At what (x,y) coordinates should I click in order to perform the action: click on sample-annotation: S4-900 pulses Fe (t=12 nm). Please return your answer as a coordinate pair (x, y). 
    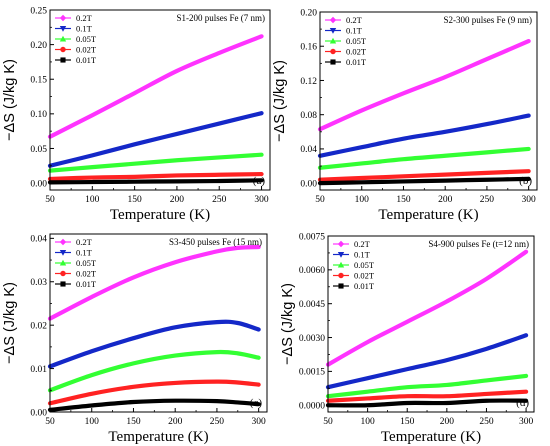
    Looking at the image, I should click on (478, 244).